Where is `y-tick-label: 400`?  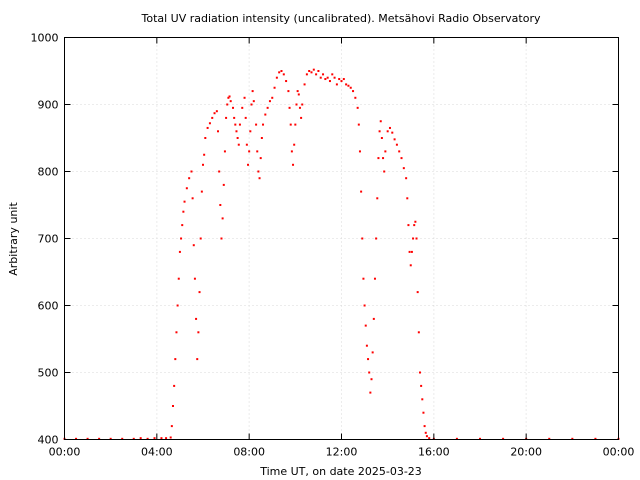
y-tick-label: 400 is located at coordinates (48, 440).